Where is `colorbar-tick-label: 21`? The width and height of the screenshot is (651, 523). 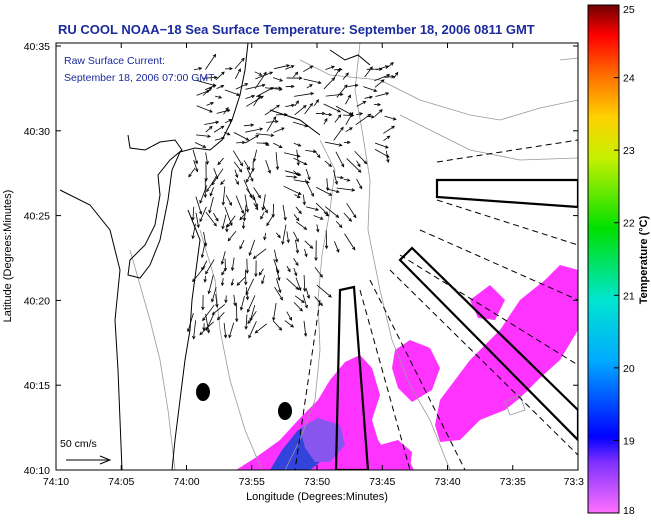
colorbar-tick-label: 21 is located at coordinates (629, 296).